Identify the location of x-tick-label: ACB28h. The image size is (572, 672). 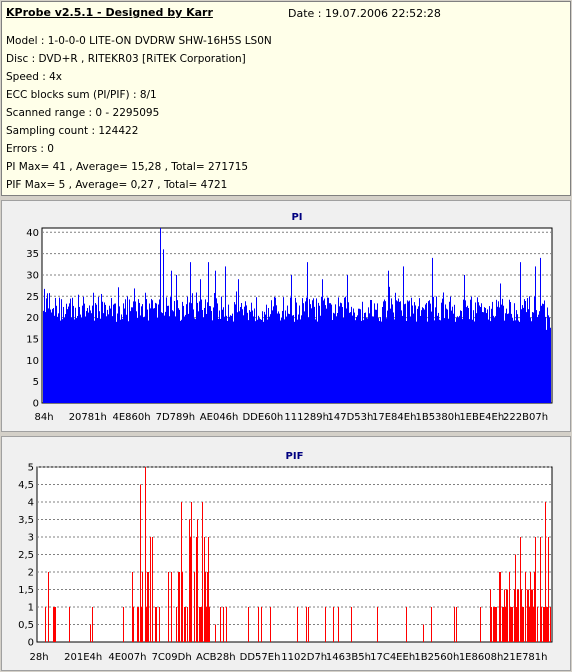
(216, 657).